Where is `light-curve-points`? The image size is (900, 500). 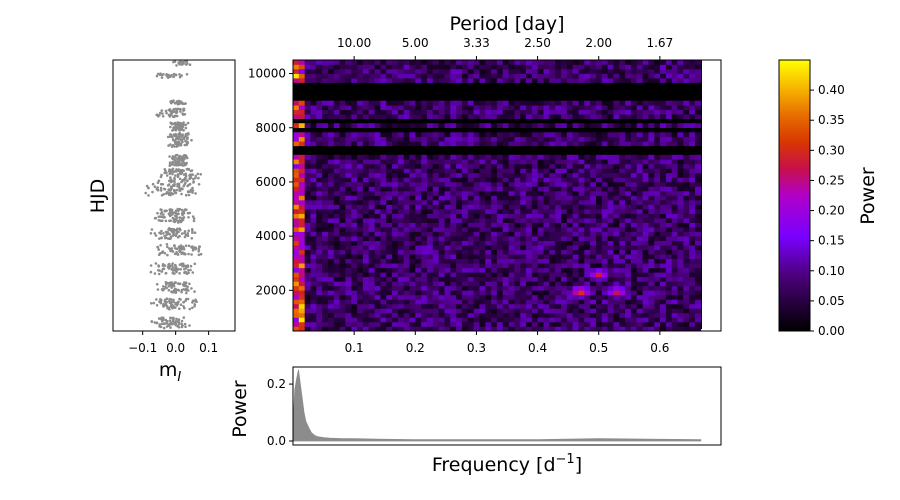
light-curve-points is located at coordinates (173, 195).